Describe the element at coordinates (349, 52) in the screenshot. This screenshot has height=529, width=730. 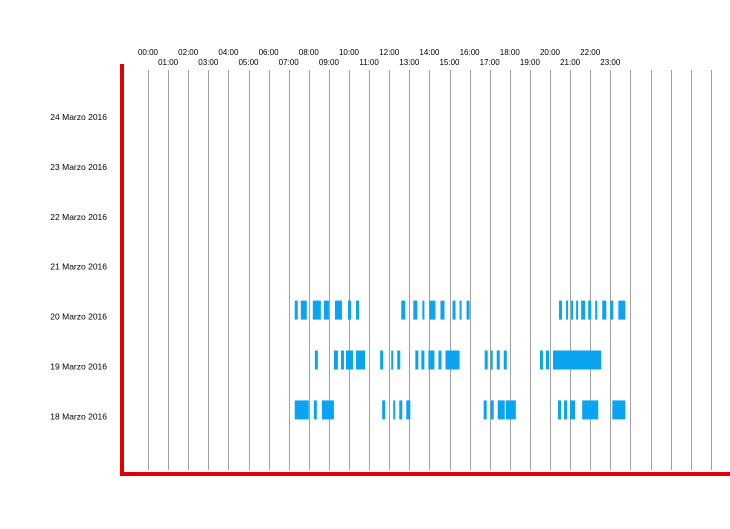
I see `x-tick-label: 10:00` at that location.